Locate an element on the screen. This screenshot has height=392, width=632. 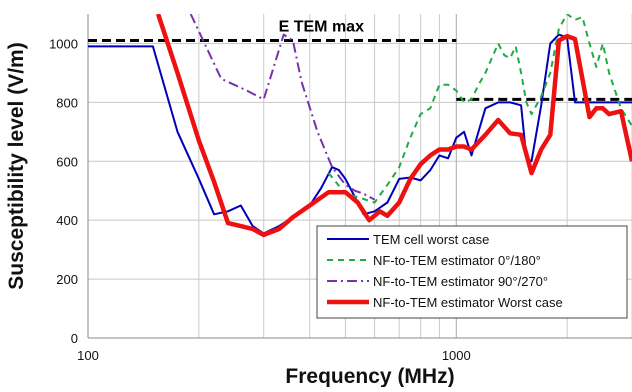
x-tick-label-100: 100 is located at coordinates (88, 355).